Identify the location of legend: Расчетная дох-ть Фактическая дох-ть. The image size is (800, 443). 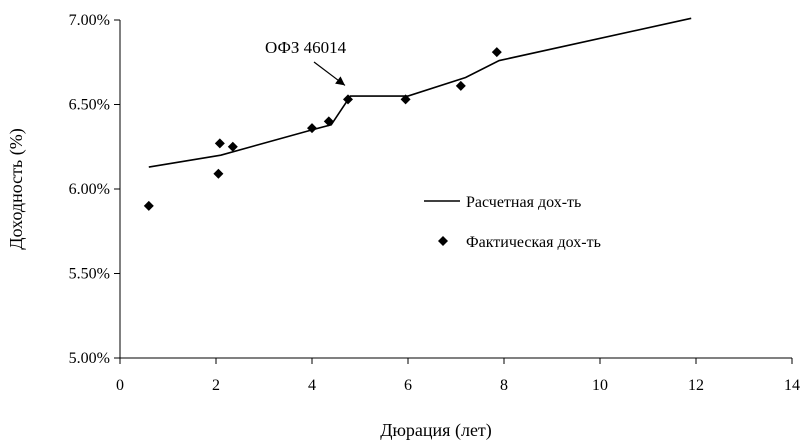
(512, 222).